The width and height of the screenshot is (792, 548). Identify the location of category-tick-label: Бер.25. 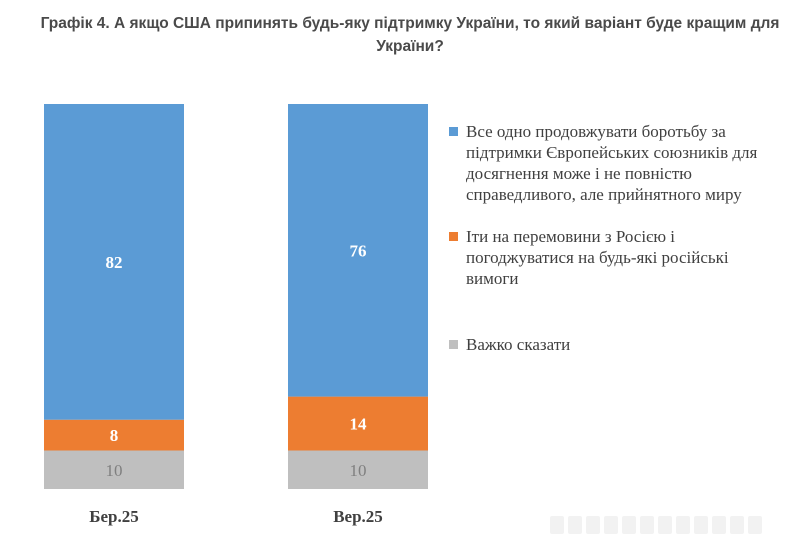
(114, 516).